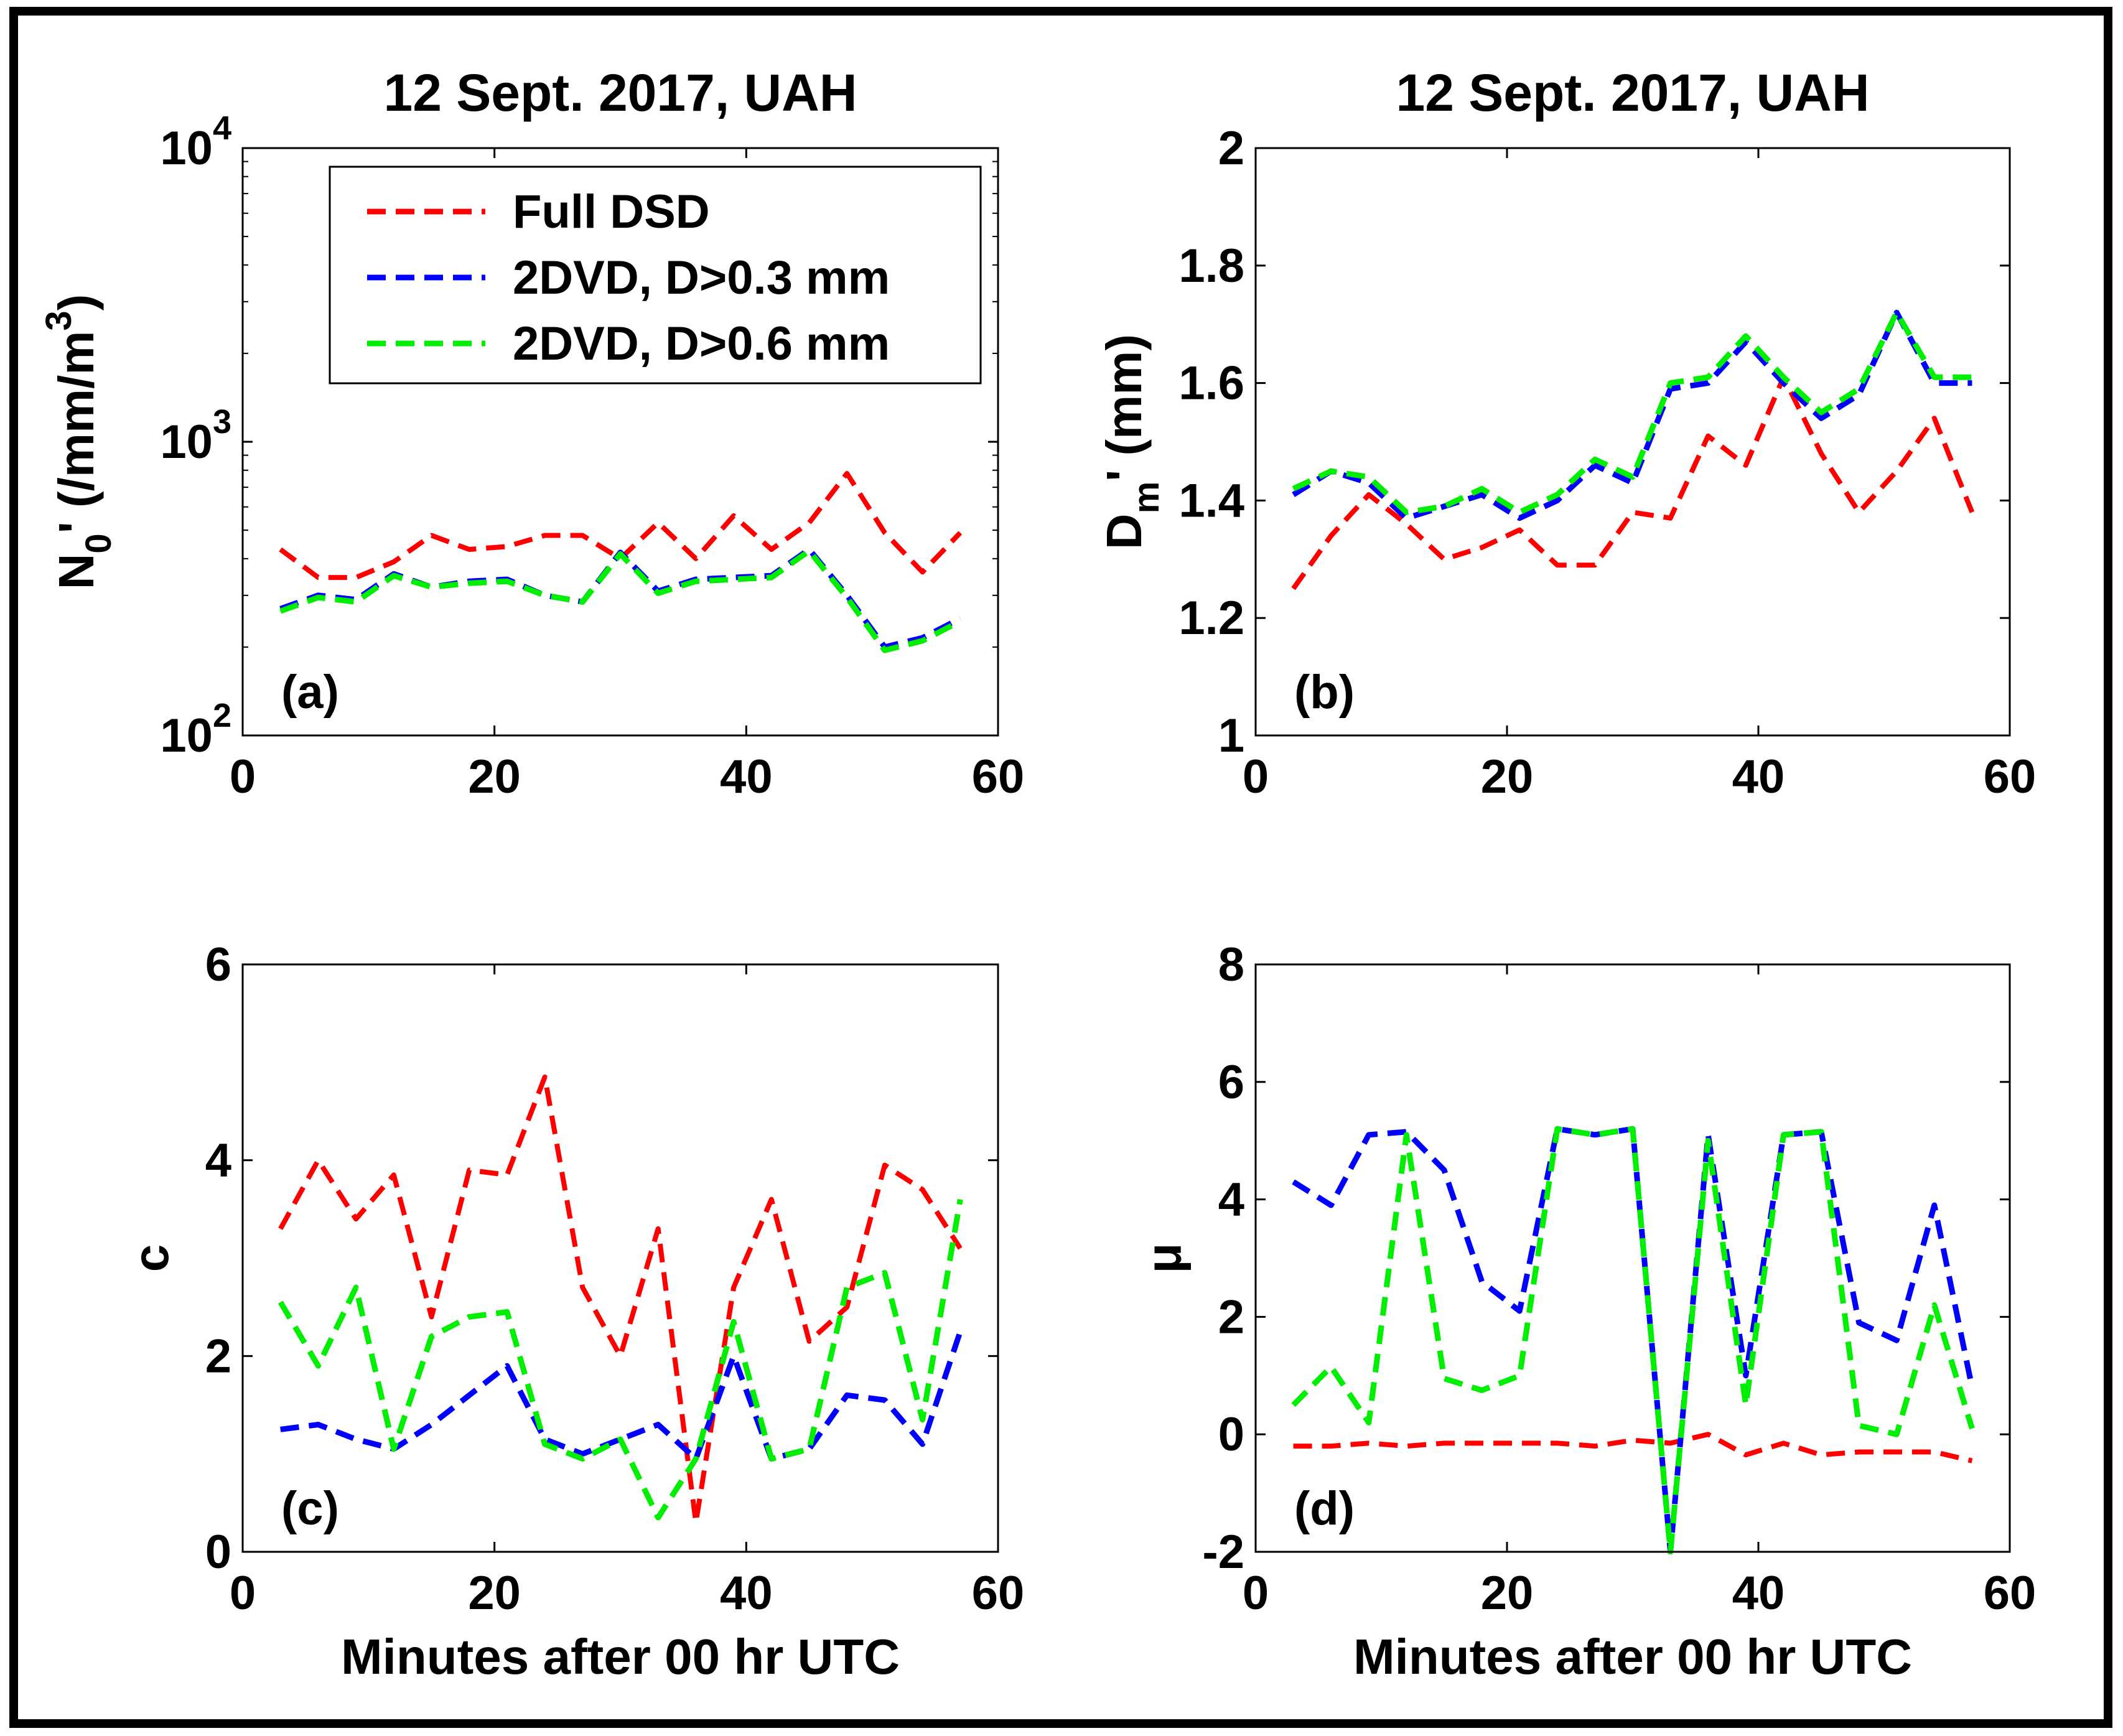 This screenshot has height=1736, width=2123. Describe the element at coordinates (1324, 693) in the screenshot. I see `panel-label: (b)` at that location.